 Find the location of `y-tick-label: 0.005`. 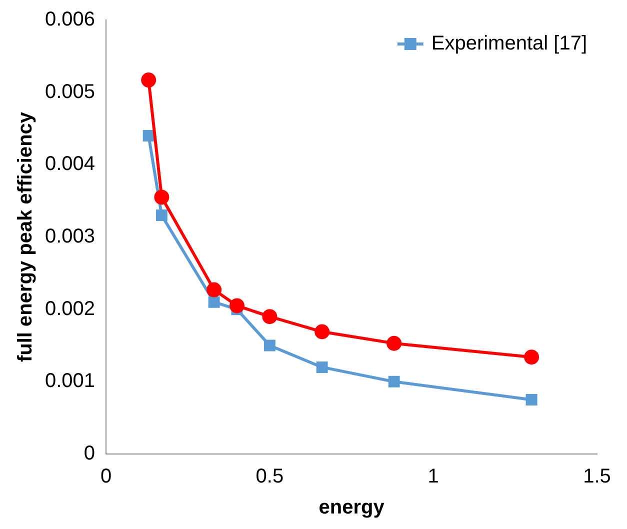

y-tick-label: 0.005 is located at coordinates (70, 91).